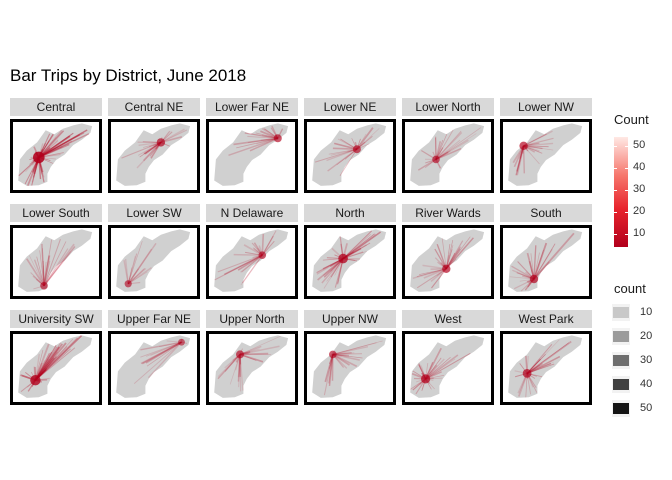  I want to click on facet-strip-label: Central NE, so click(154, 107).